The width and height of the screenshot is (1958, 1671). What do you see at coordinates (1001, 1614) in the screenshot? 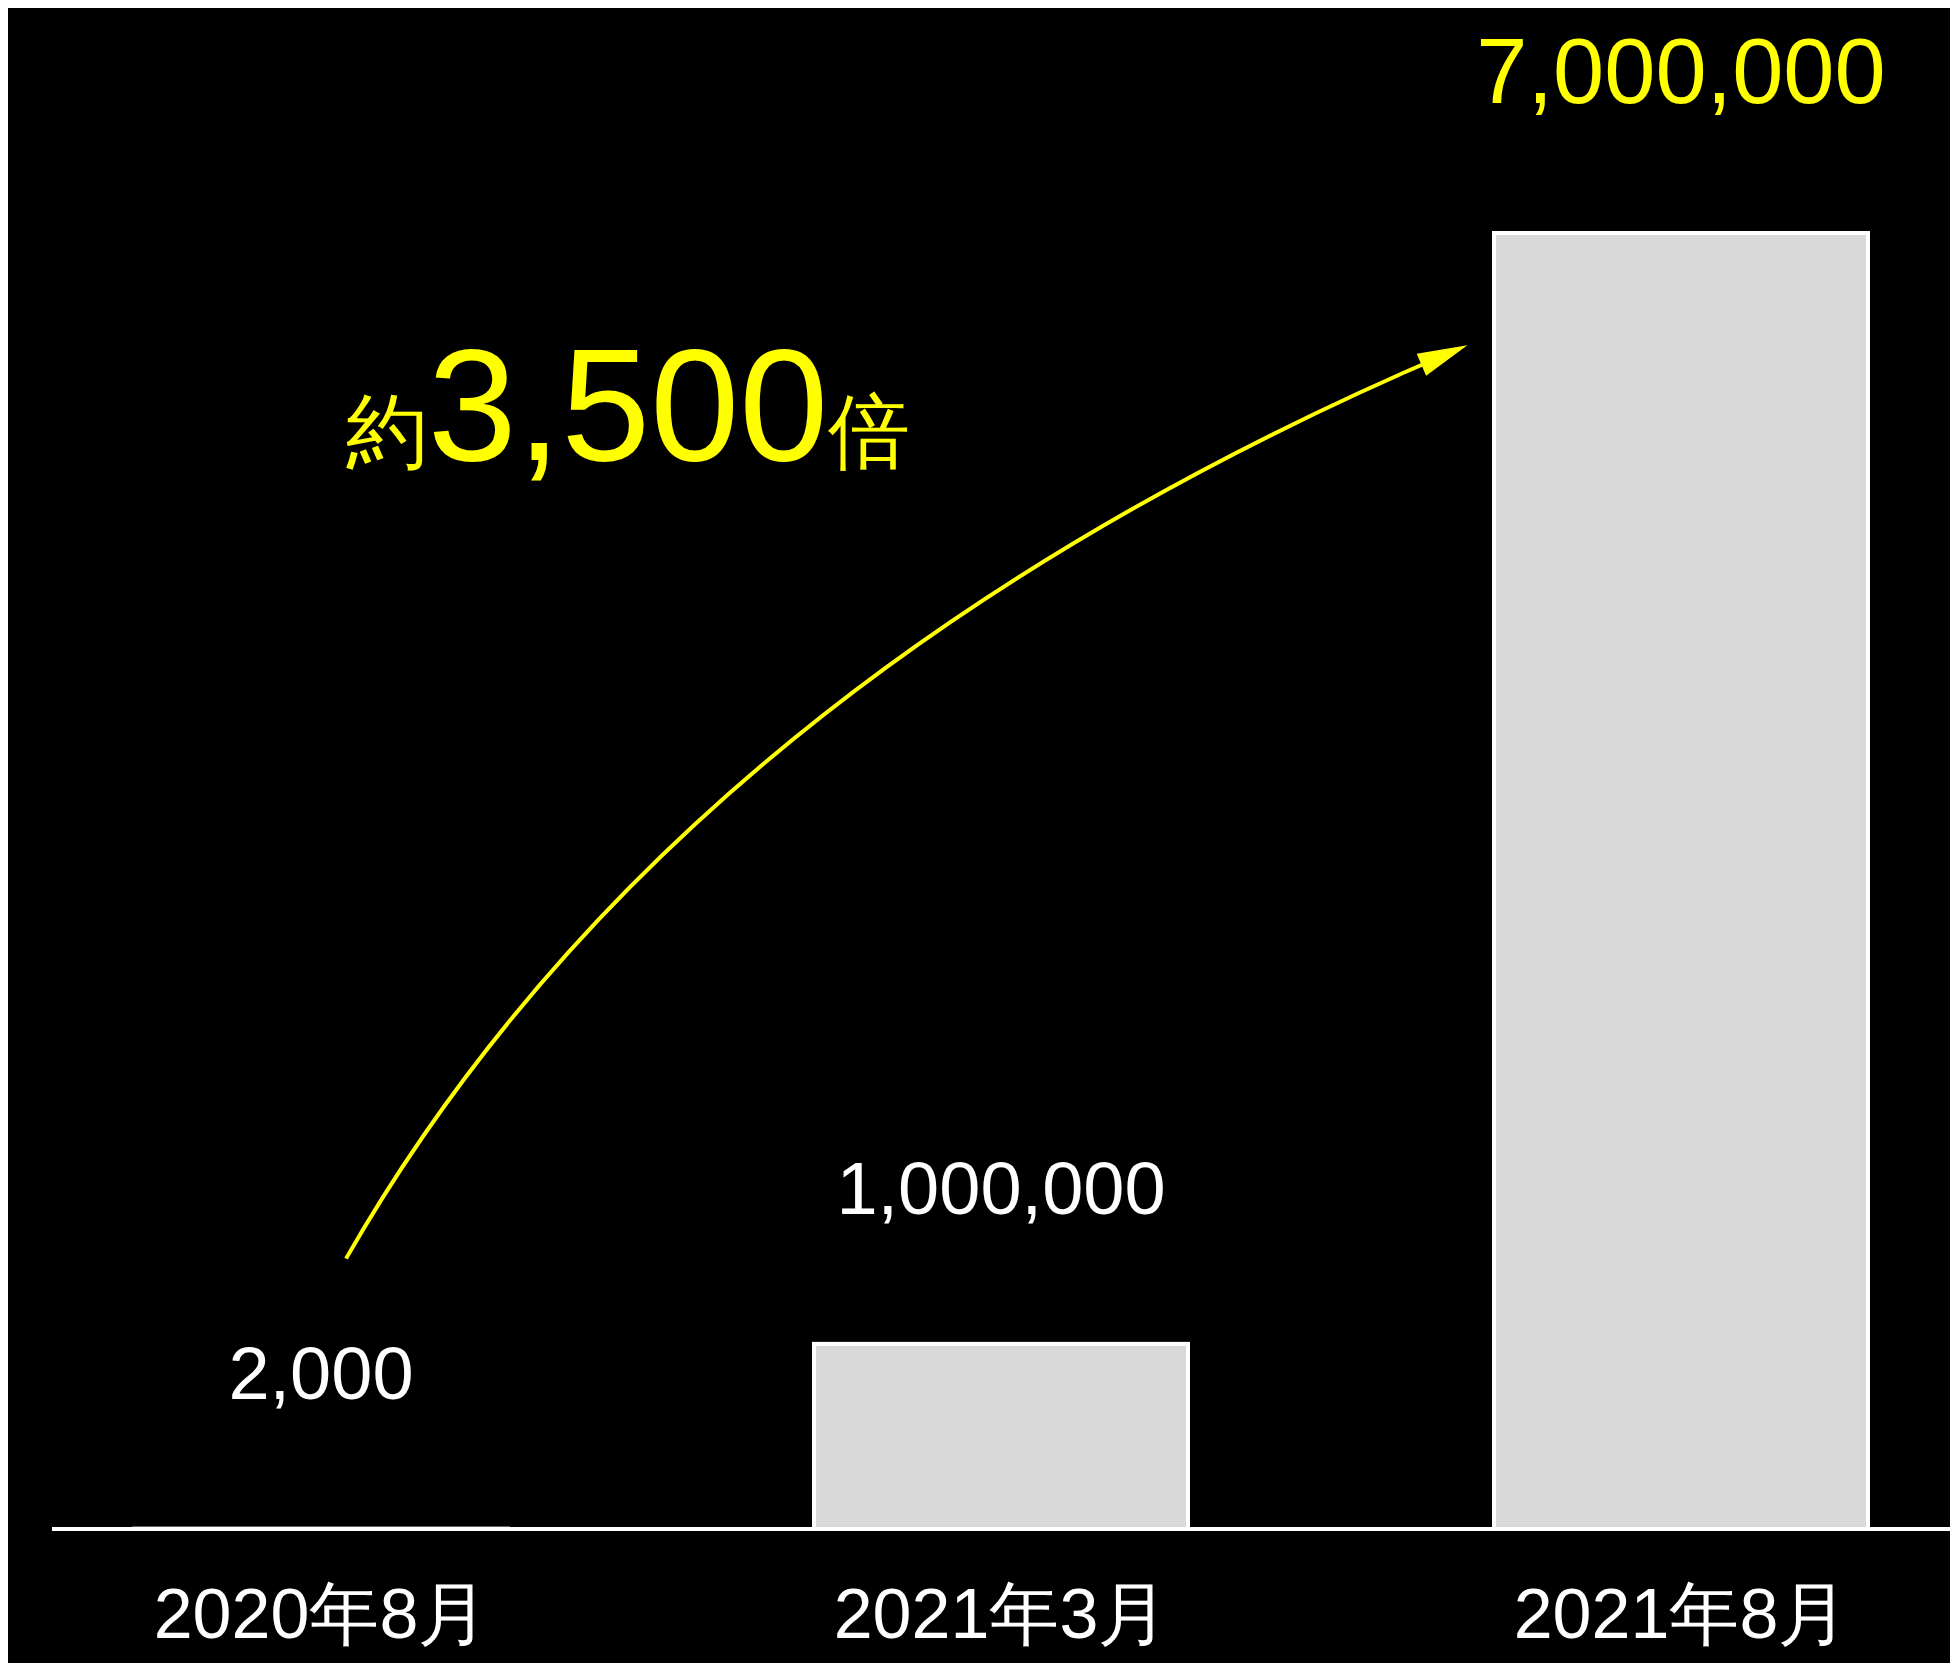
I see `x-tick-label: 2021年3月` at bounding box center [1001, 1614].